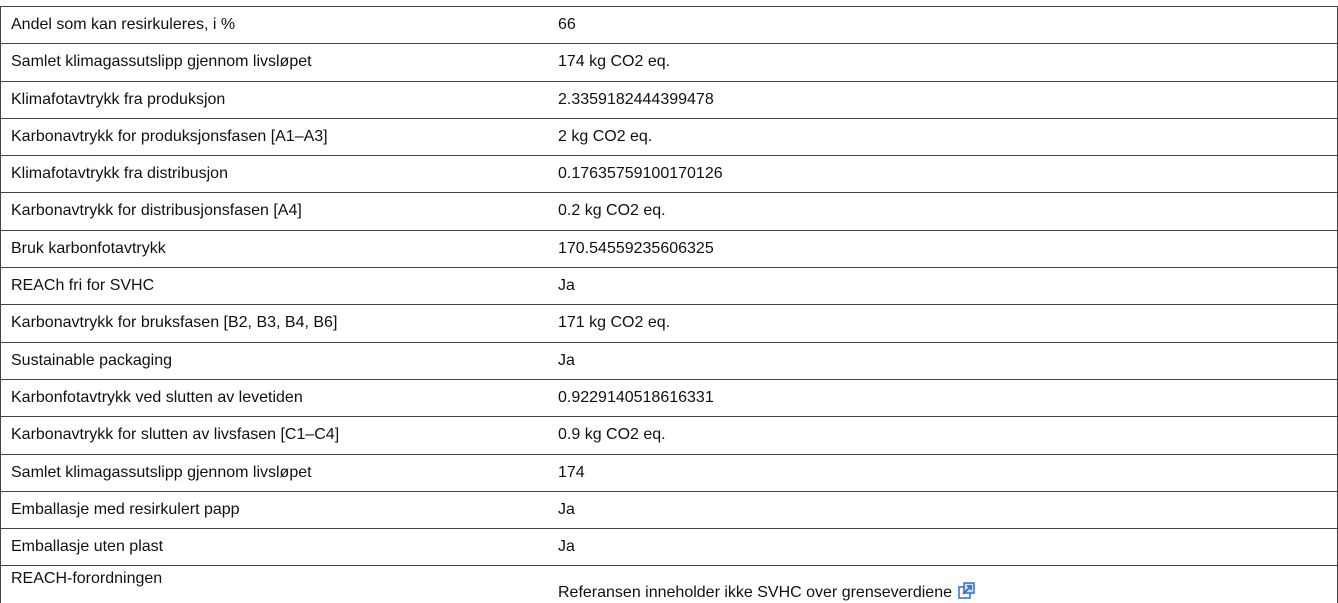 This screenshot has width=1338, height=603. I want to click on property-name: Klimafotavtrykk fra distribusjon, so click(119, 174).